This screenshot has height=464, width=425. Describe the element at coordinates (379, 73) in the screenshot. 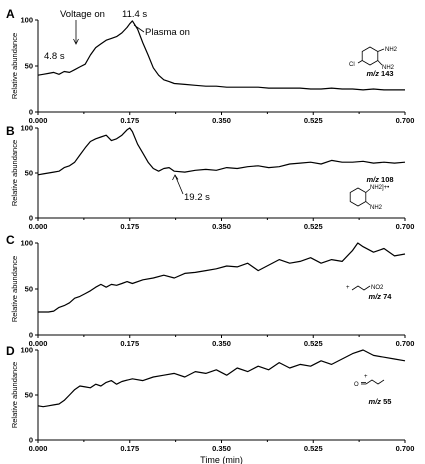

I see `mz-label: m/z 143` at that location.